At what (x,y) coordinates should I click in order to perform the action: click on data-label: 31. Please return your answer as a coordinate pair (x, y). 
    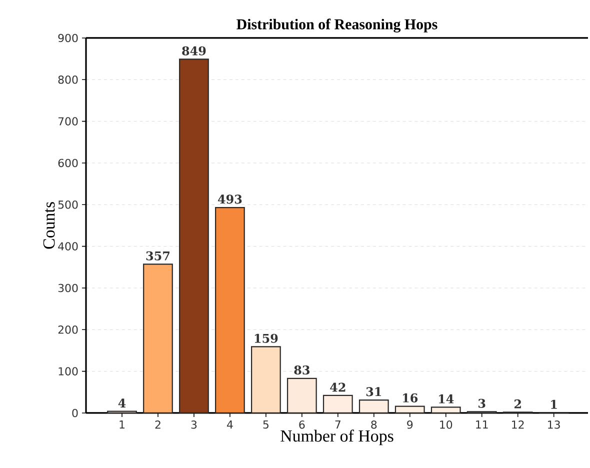
    Looking at the image, I should click on (374, 391).